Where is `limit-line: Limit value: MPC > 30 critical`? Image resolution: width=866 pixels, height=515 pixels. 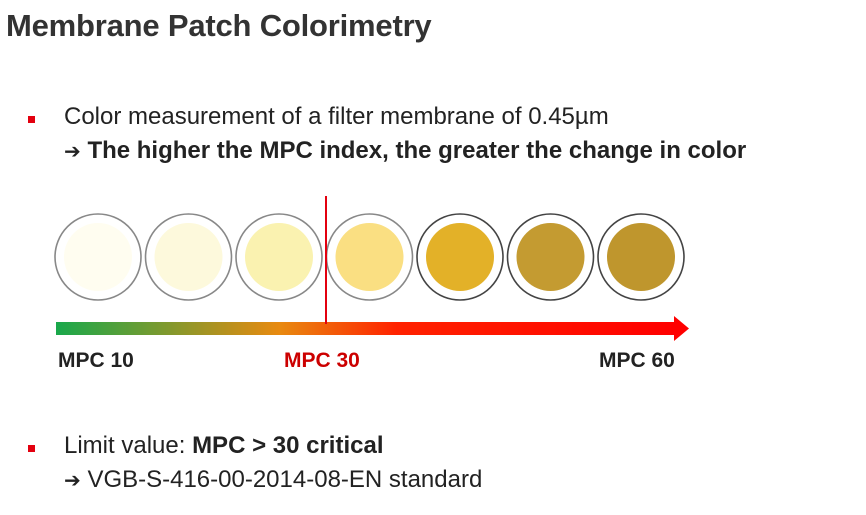
limit-line: Limit value: MPC > 30 critical is located at coordinates (224, 446).